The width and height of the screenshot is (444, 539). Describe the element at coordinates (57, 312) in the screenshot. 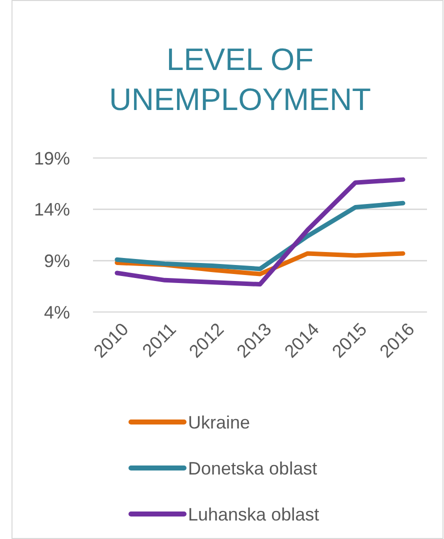

I see `y-tick-label: 4%` at that location.